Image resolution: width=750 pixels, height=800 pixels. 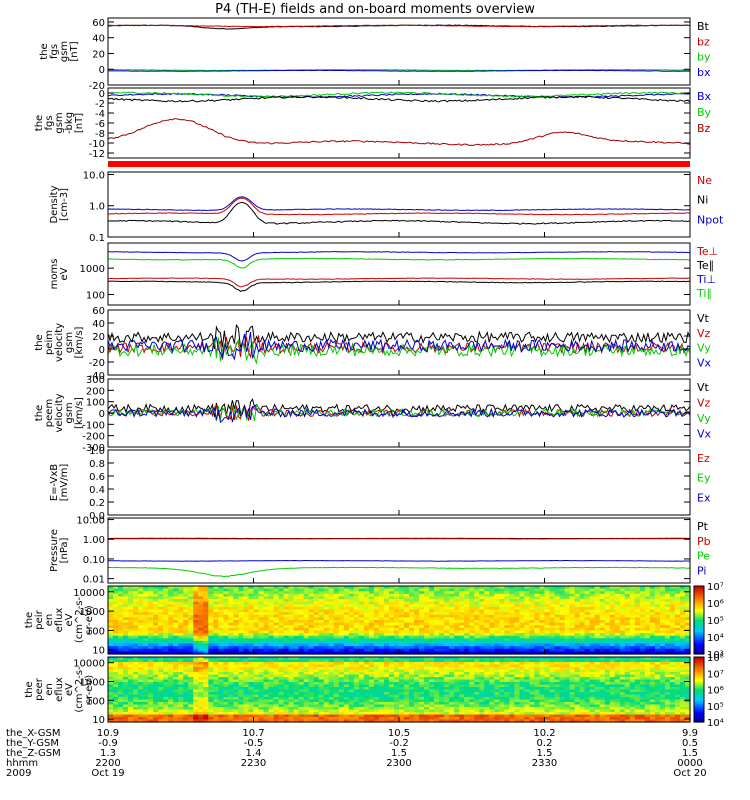 What do you see at coordinates (90, 521) in the screenshot?
I see `y-tick-label: 10.00` at bounding box center [90, 521].